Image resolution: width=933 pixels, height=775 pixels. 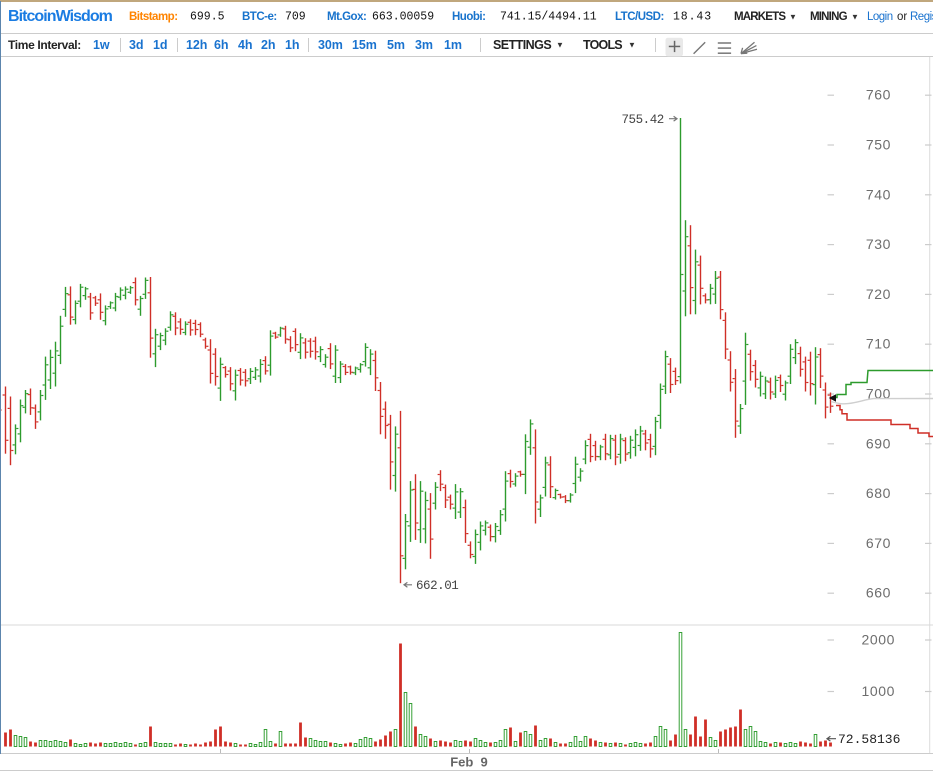 I want to click on svg-text: 710, so click(x=878, y=344).